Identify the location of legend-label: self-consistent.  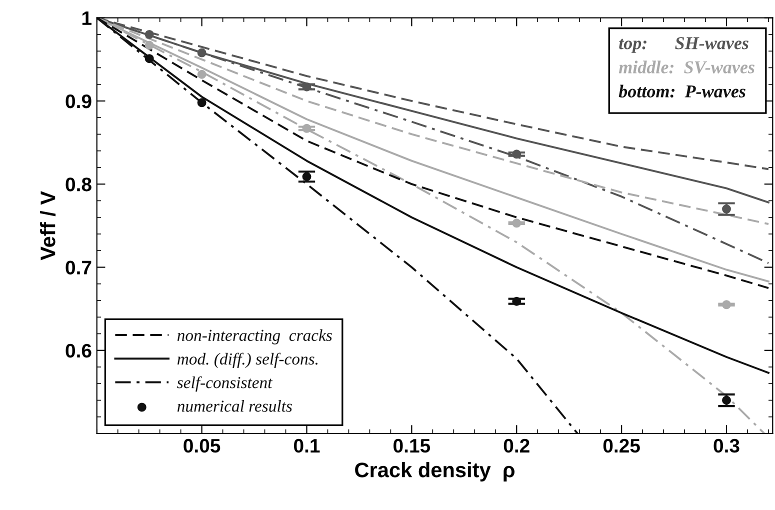
(225, 384).